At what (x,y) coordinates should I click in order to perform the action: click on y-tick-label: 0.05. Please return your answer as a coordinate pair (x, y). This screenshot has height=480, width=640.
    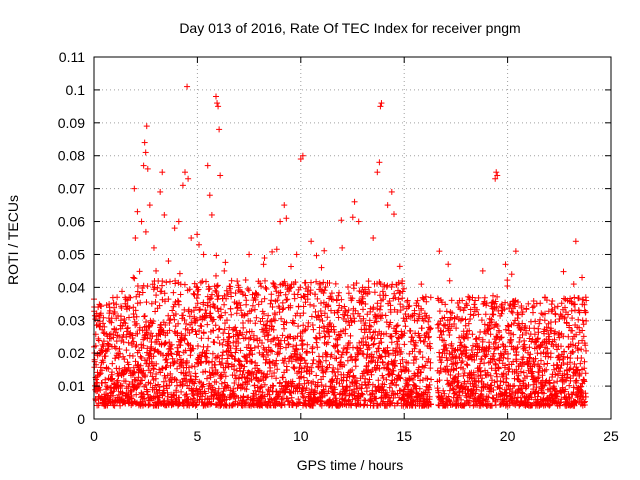
    Looking at the image, I should click on (71, 254).